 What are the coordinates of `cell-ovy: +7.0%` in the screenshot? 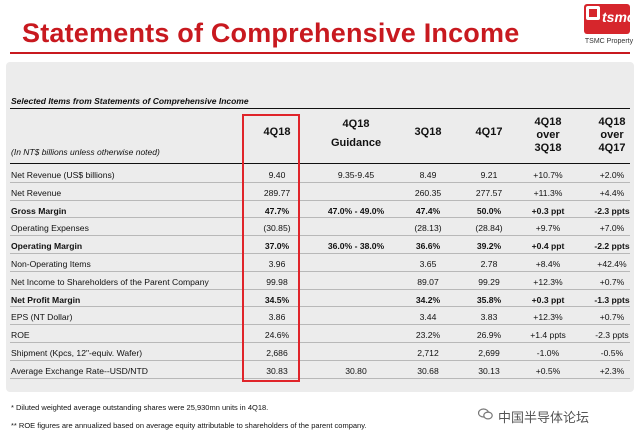 It's located at (612, 228).